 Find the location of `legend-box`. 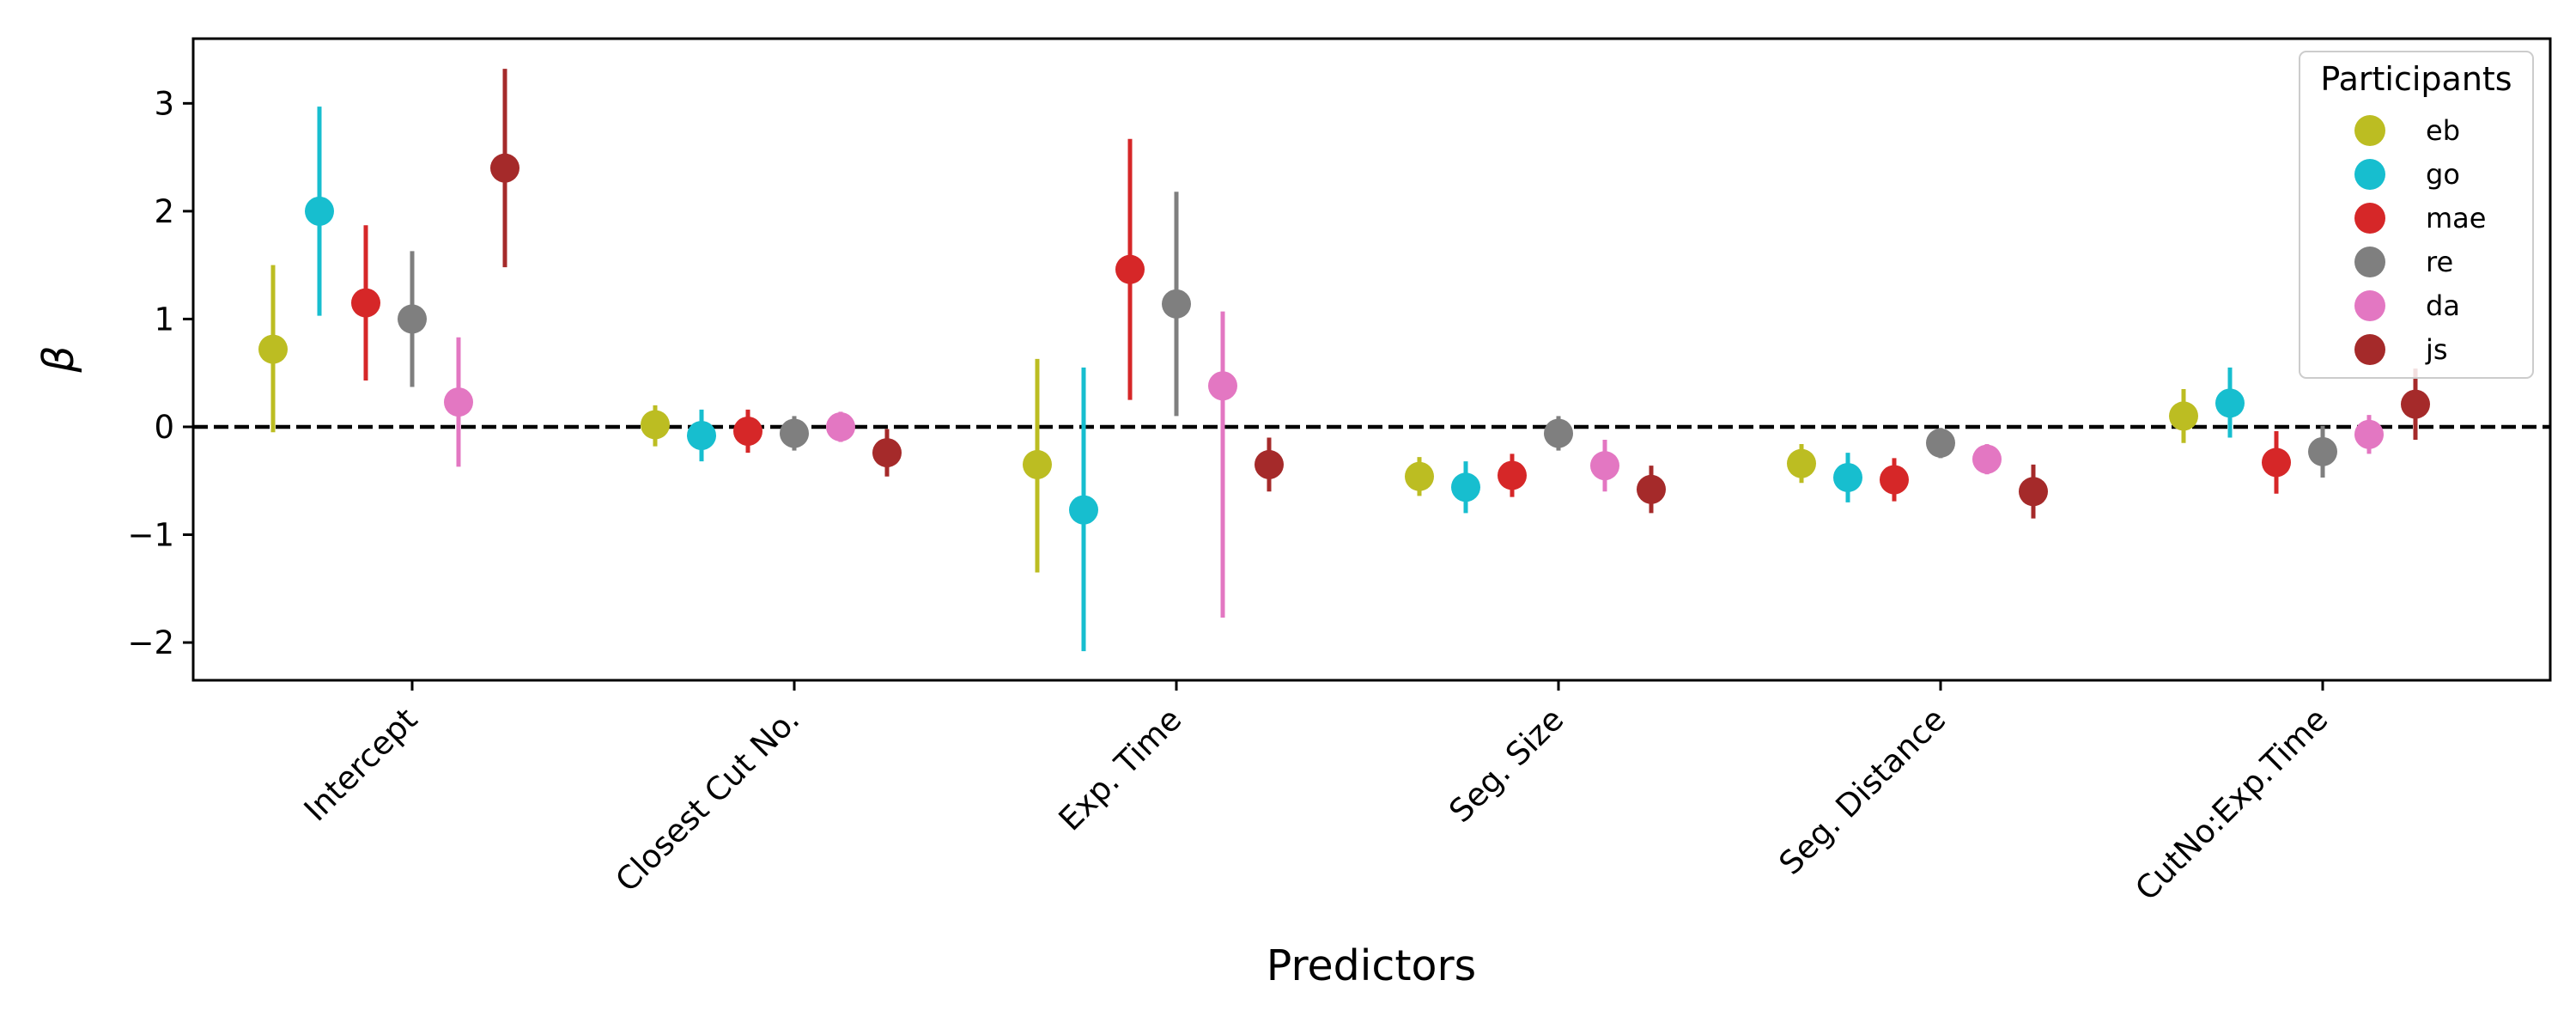

legend-box is located at coordinates (2416, 215).